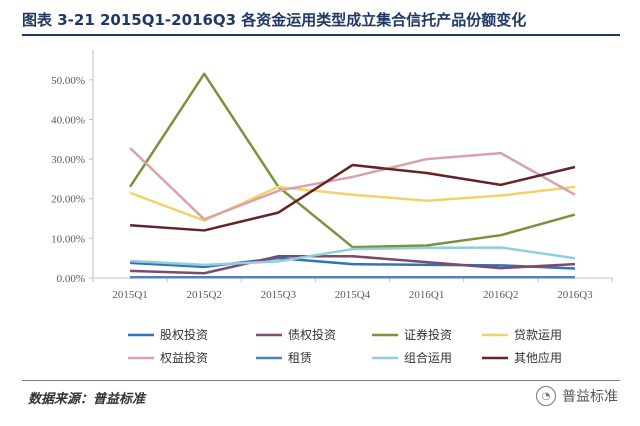 The width and height of the screenshot is (640, 426). Describe the element at coordinates (426, 295) in the screenshot. I see `x-tick-label: 2016Q1` at that location.